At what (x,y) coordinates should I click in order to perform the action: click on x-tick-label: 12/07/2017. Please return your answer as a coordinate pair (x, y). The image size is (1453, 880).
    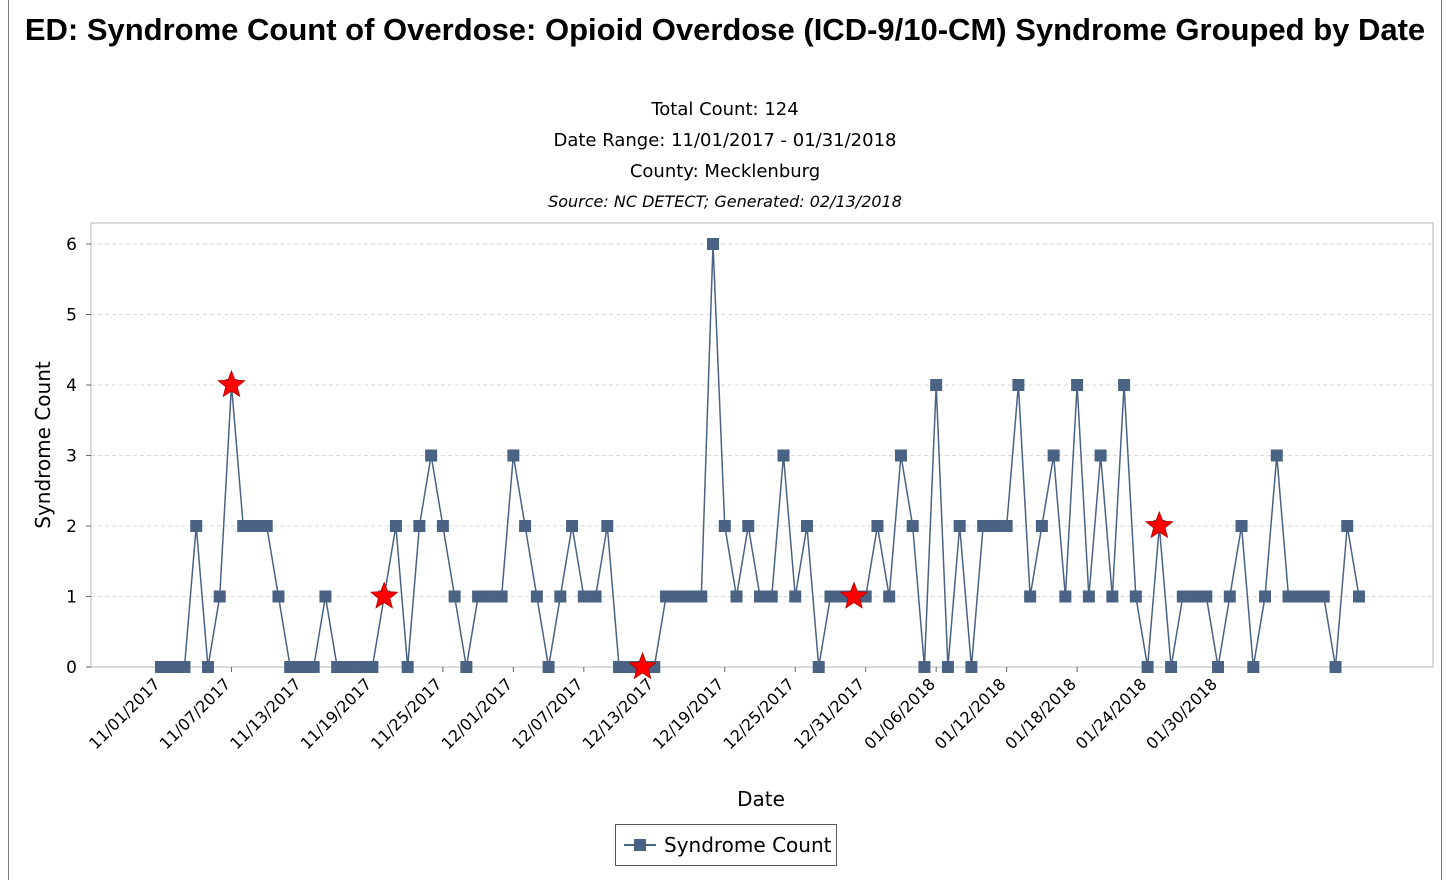
    Looking at the image, I should click on (547, 713).